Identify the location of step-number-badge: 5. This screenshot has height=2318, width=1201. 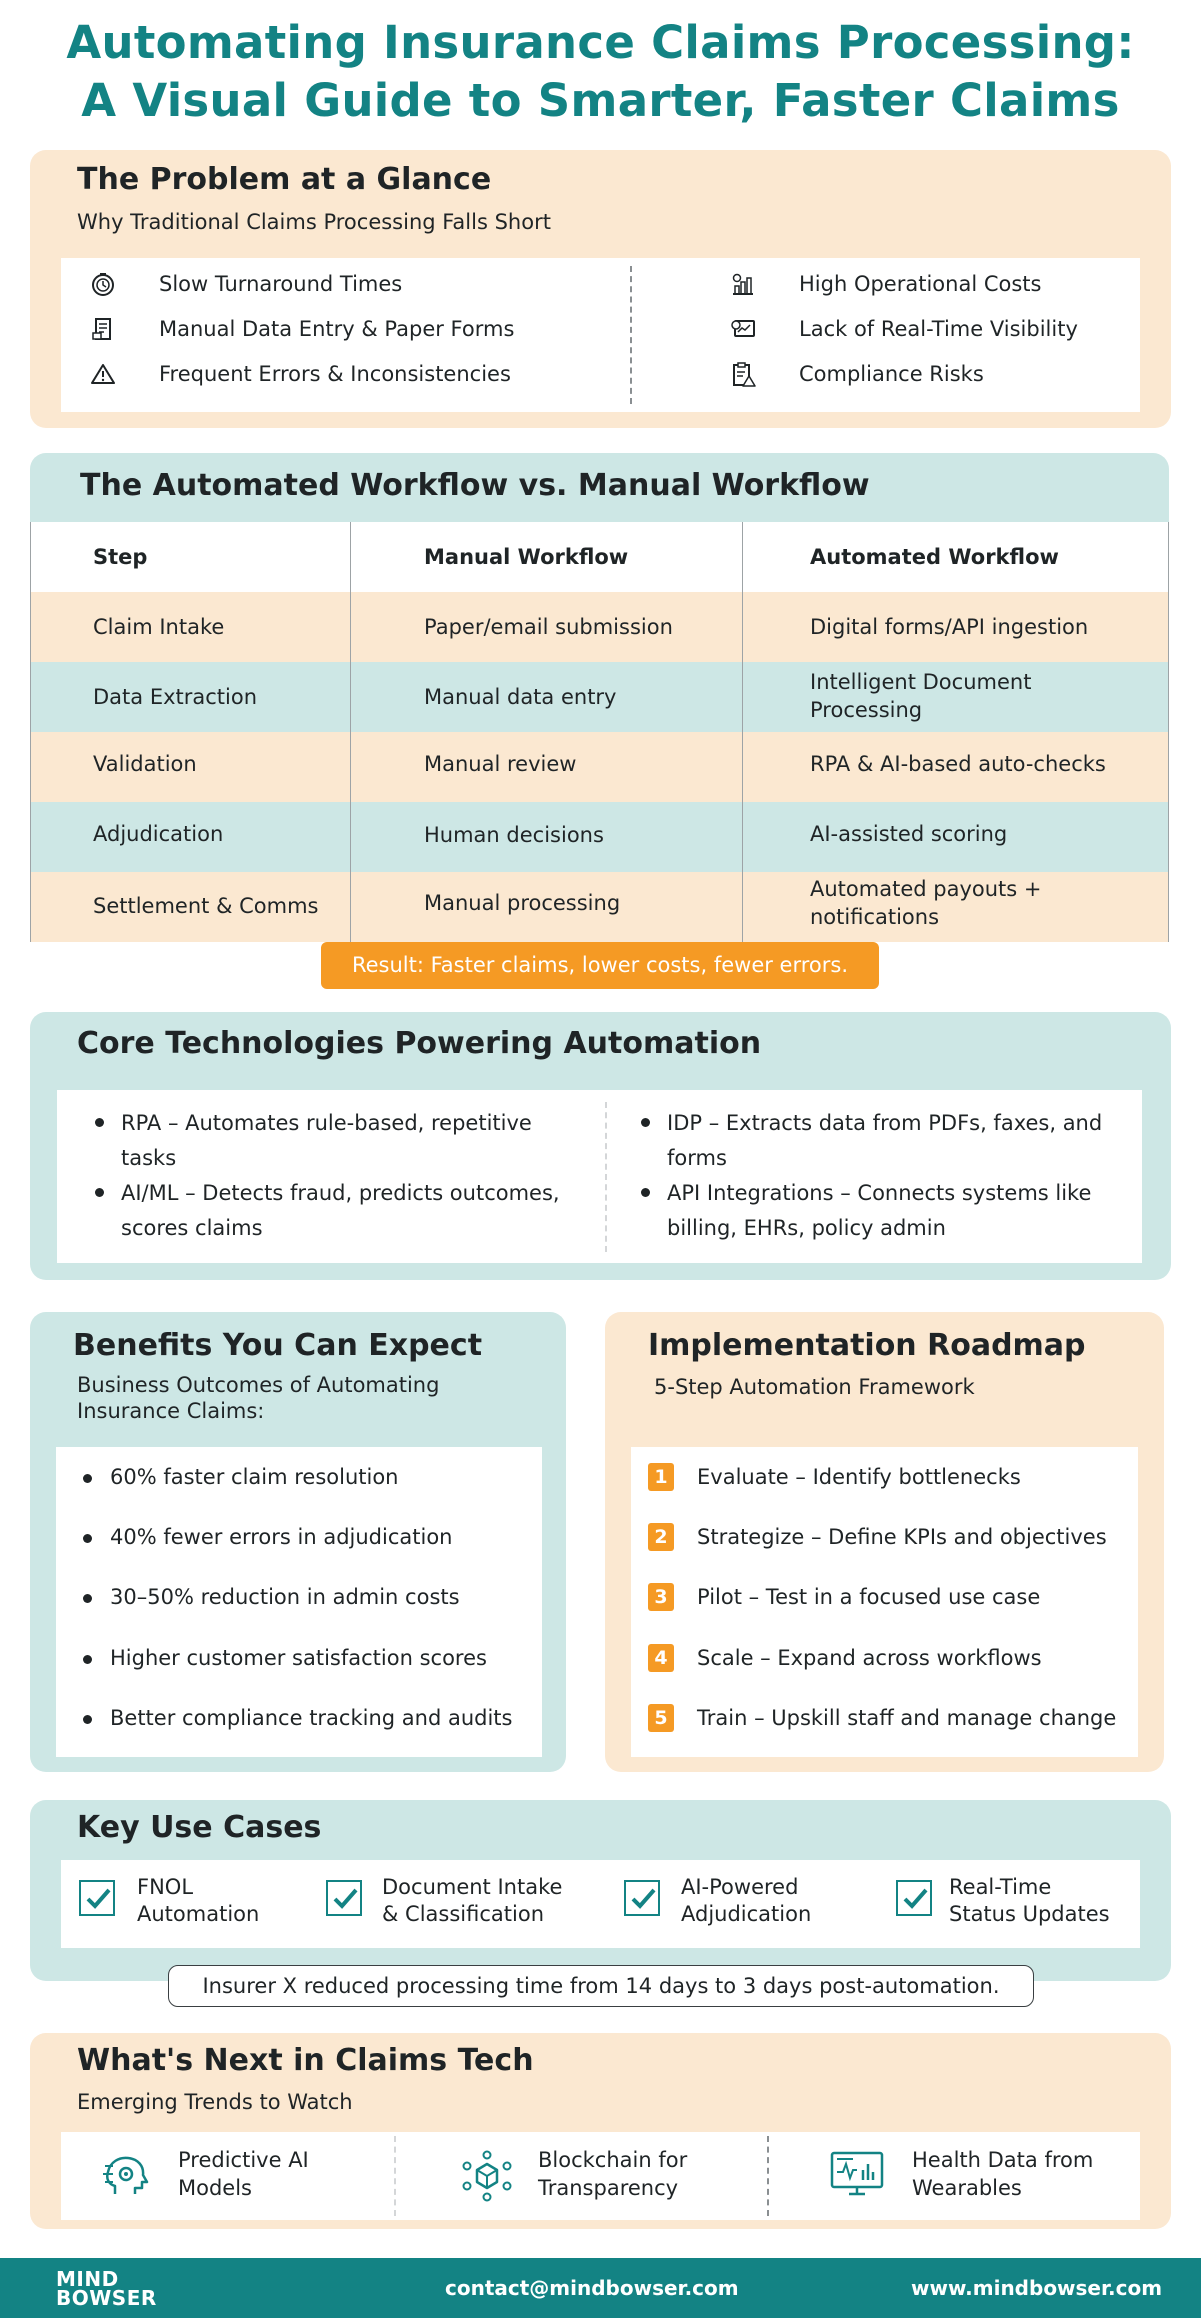
(661, 1718).